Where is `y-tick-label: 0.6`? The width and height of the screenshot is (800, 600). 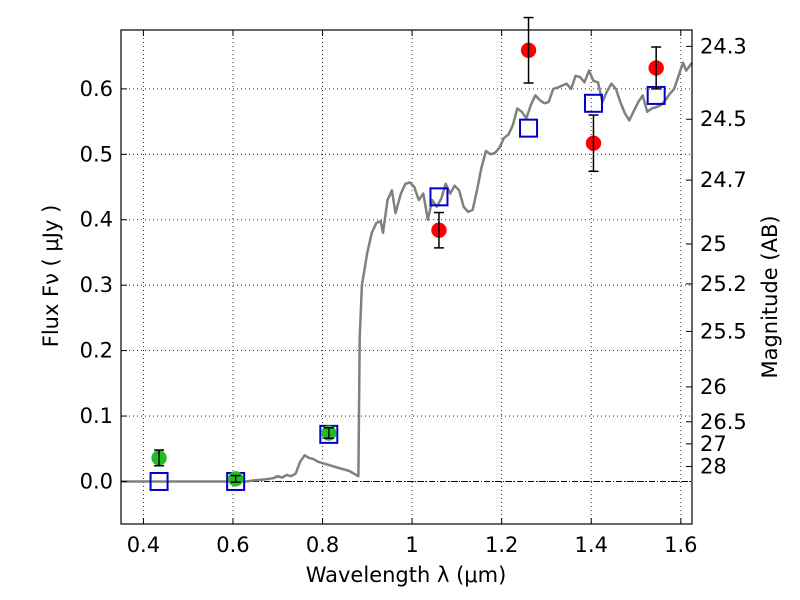
y-tick-label: 0.6 is located at coordinates (96, 89).